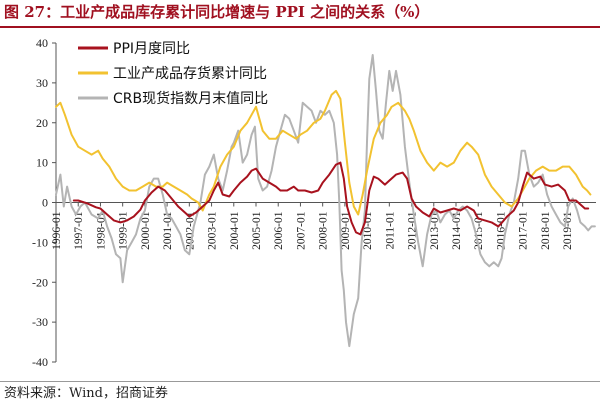 This screenshot has width=600, height=406. I want to click on legend-label: 工业产成品存货累计同比, so click(190, 73).